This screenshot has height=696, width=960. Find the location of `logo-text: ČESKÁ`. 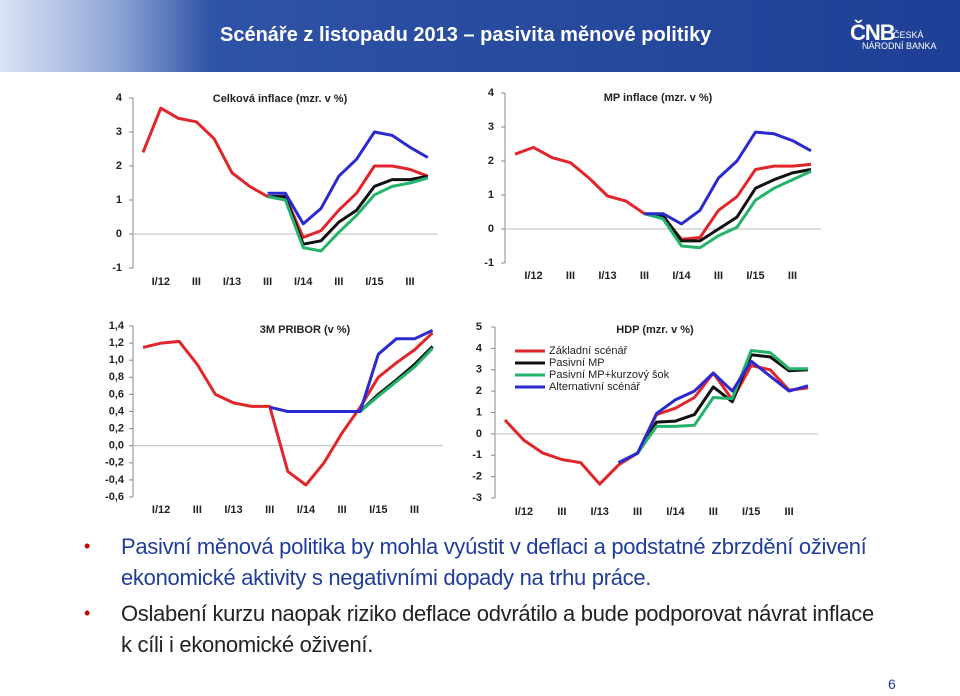

logo-text: ČESKÁ is located at coordinates (908, 35).